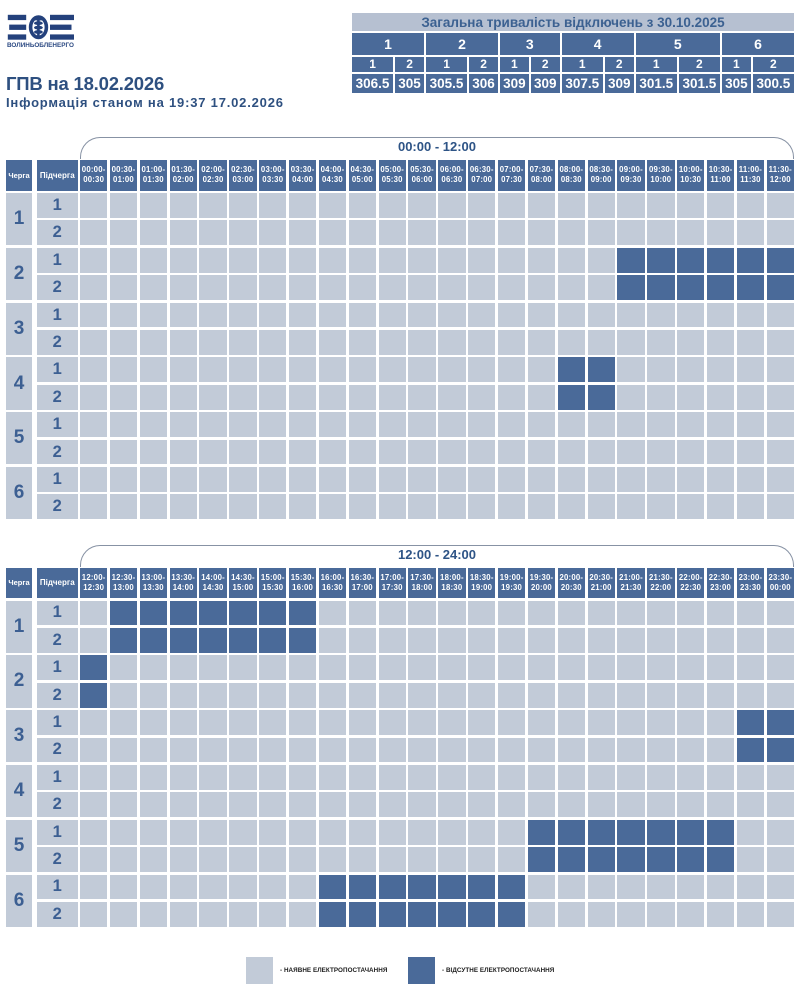 The height and width of the screenshot is (992, 800). I want to click on svg-text: ВОЛИНЬОБЛЕНЕРГО, so click(40, 45).